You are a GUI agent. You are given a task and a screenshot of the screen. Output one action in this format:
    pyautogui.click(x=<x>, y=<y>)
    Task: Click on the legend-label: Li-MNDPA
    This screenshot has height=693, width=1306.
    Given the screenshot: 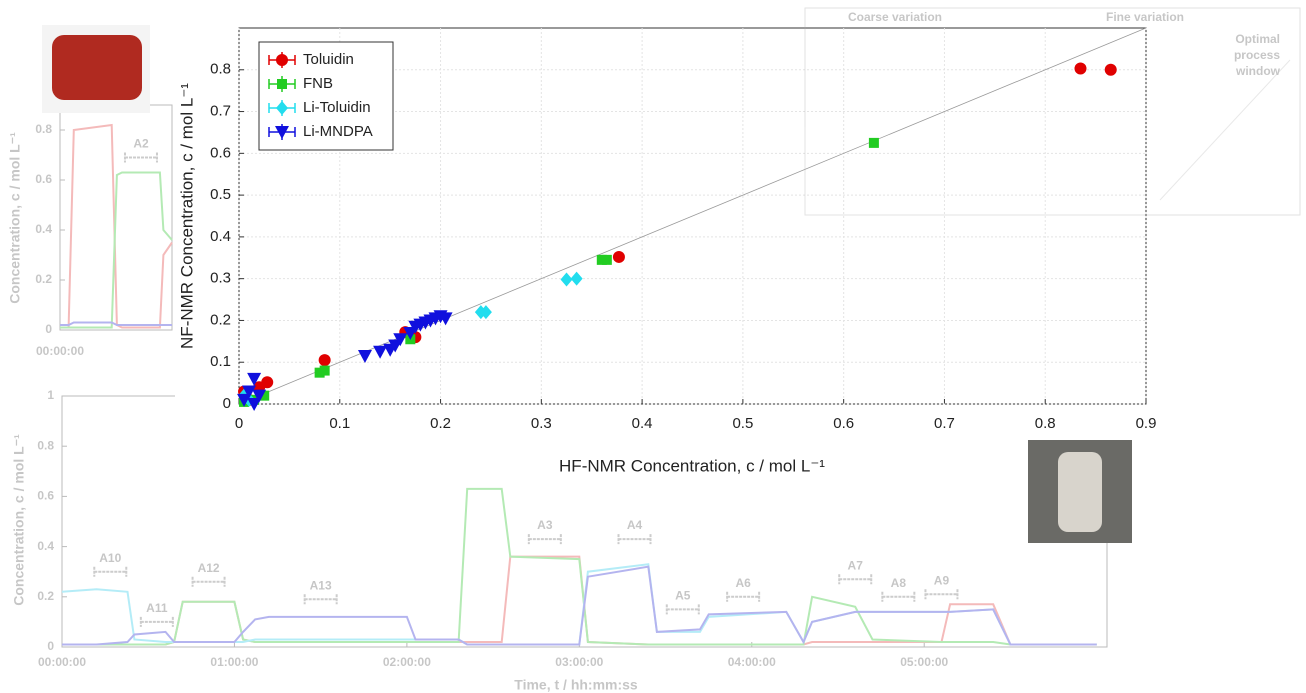 What is the action you would take?
    pyautogui.click(x=338, y=131)
    